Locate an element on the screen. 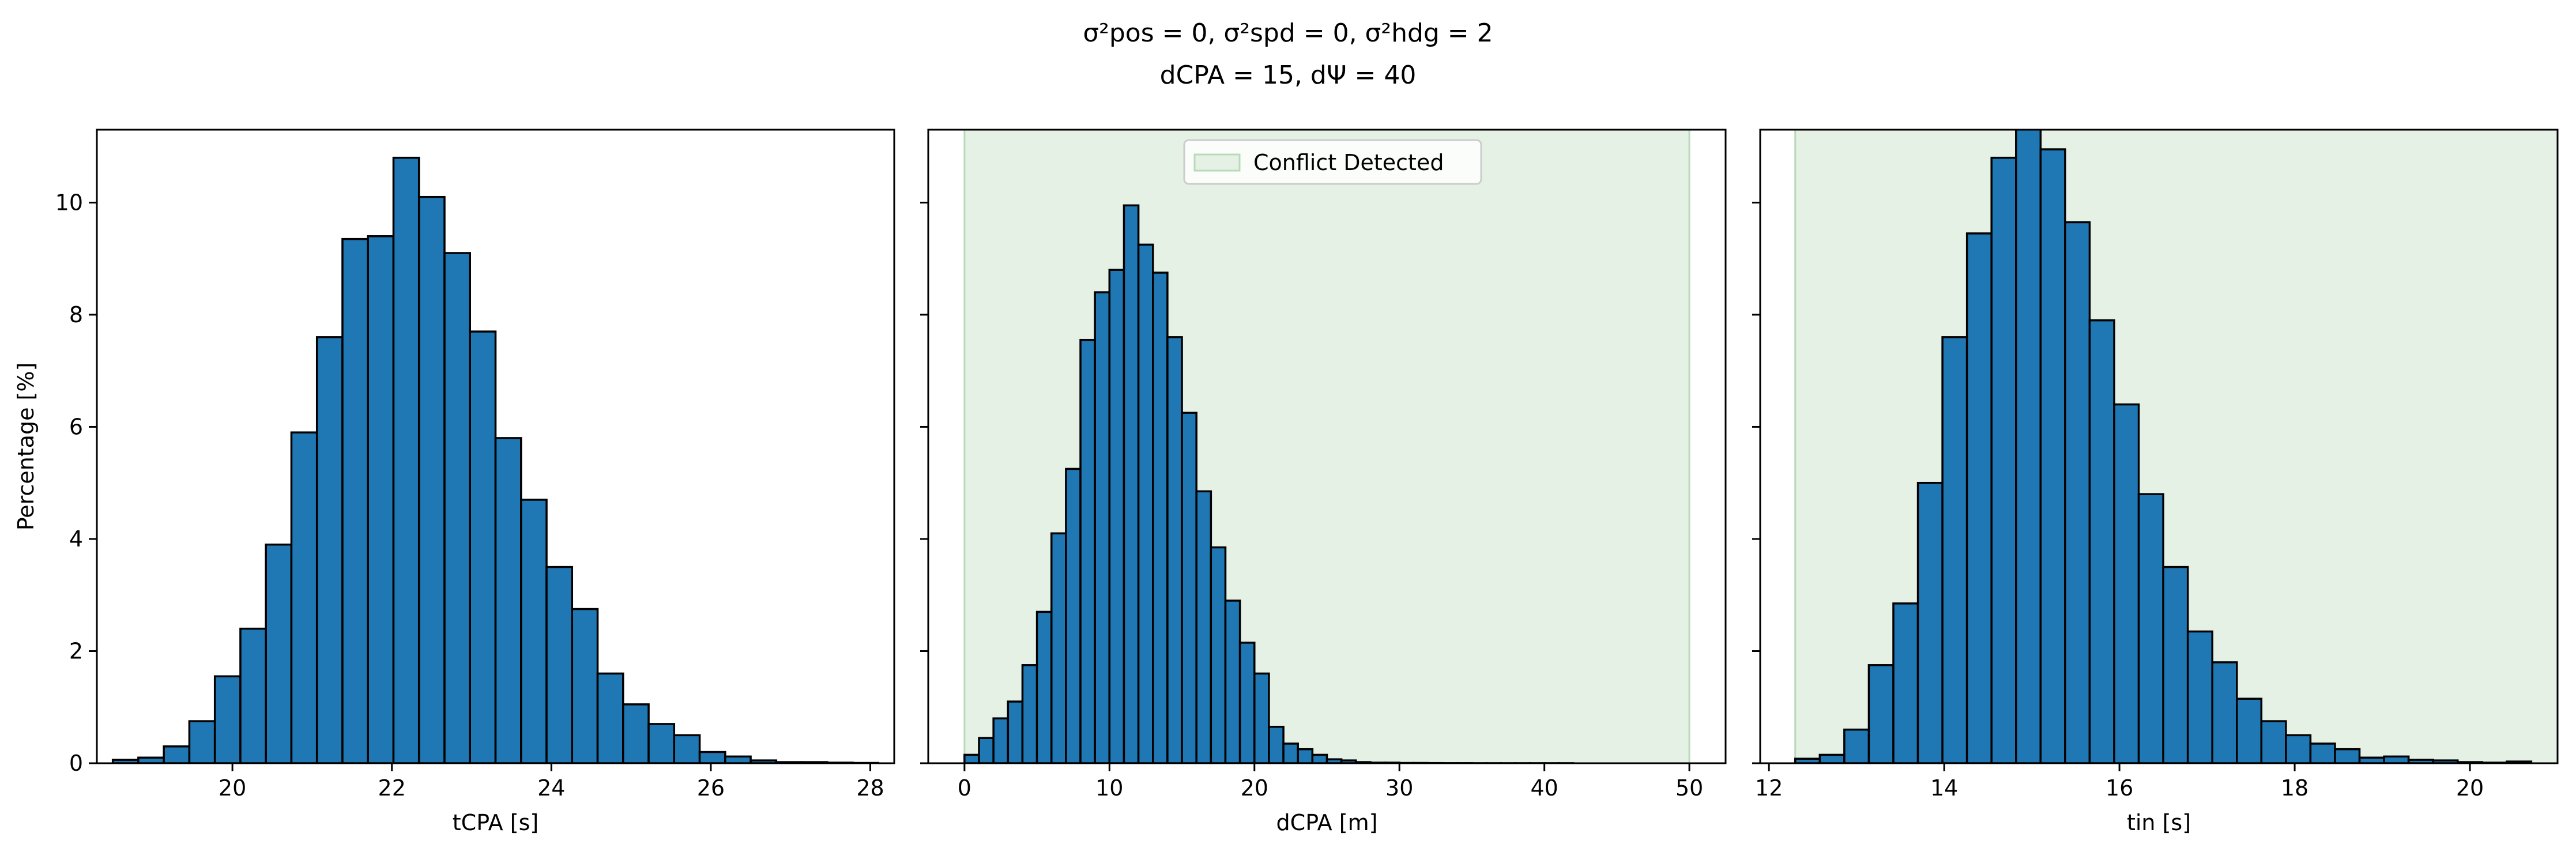  legend-swatch is located at coordinates (1217, 162).